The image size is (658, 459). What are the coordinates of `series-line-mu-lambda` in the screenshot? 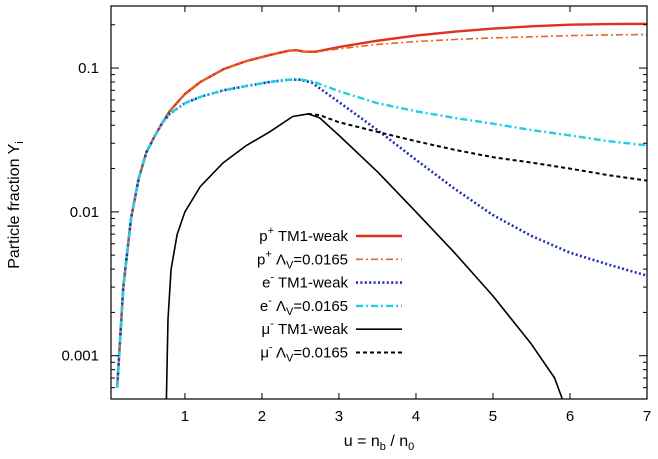 It's located at (477, 147).